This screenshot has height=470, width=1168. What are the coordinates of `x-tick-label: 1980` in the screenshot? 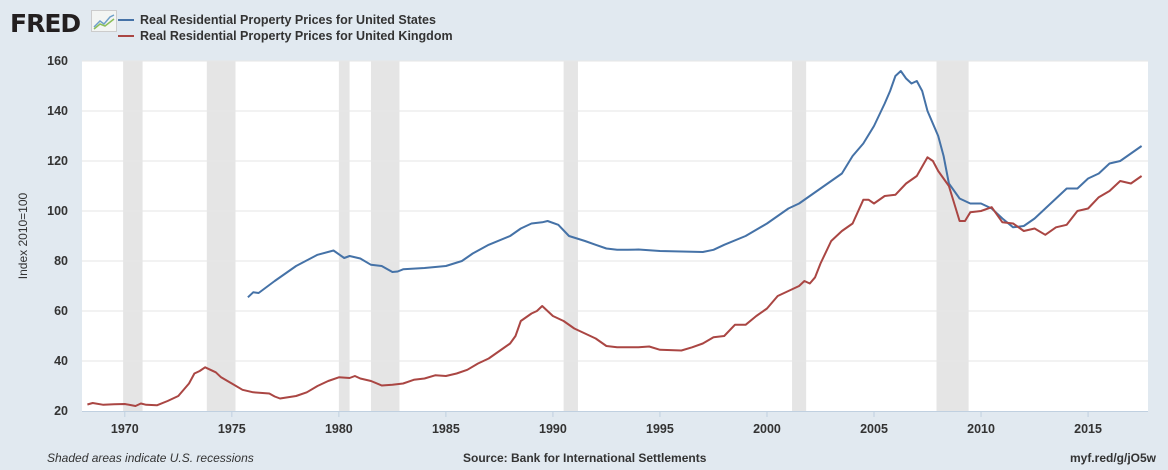 It's located at (339, 429).